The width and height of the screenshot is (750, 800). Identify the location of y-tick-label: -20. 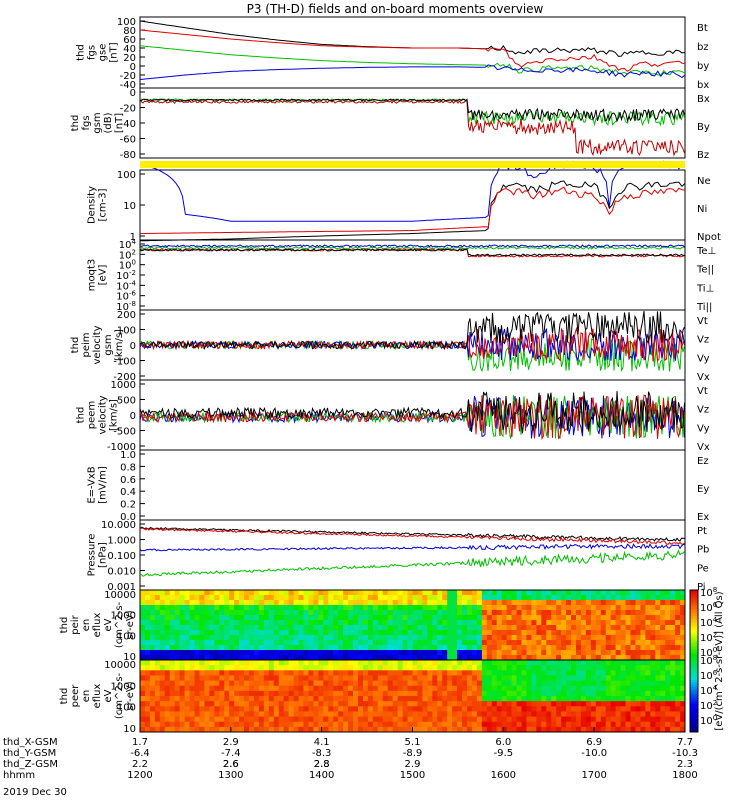
(128, 109).